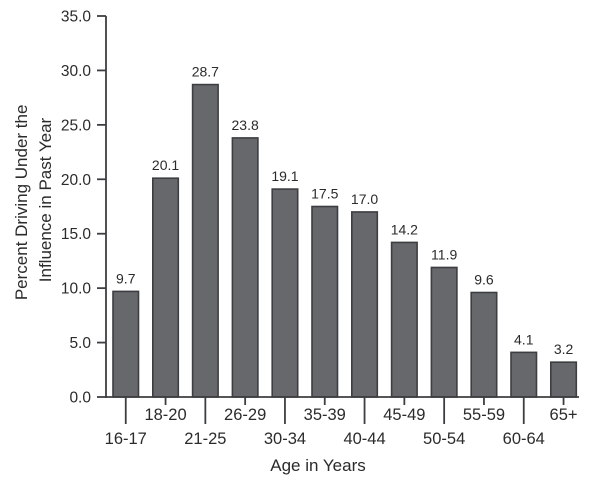  Describe the element at coordinates (21, 203) in the screenshot. I see `y-axis-title-line1: Percent Driving Under the` at that location.